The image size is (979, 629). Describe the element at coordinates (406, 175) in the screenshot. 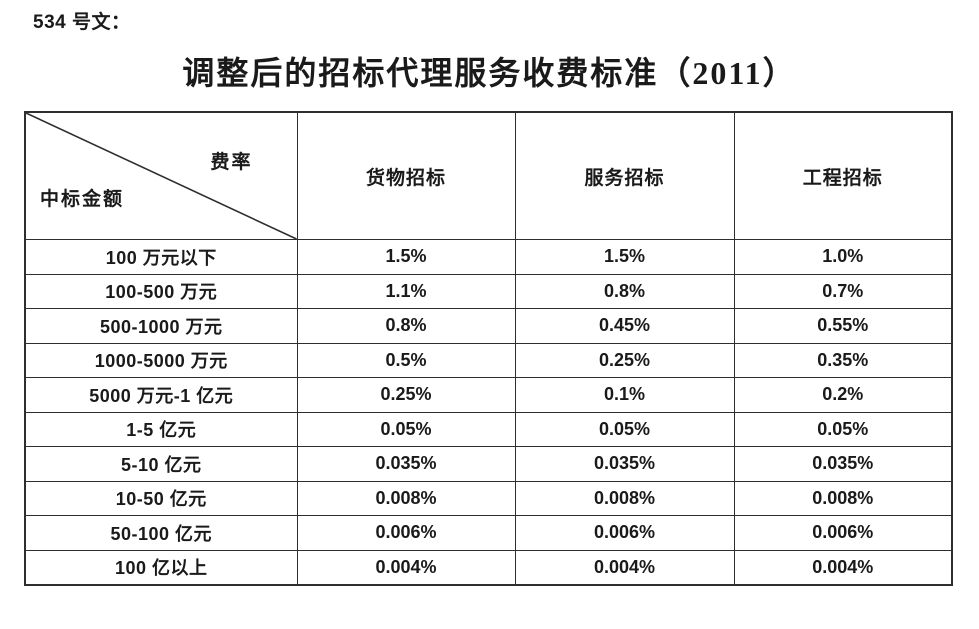

I see `column-header-goods: 货物招标` at that location.